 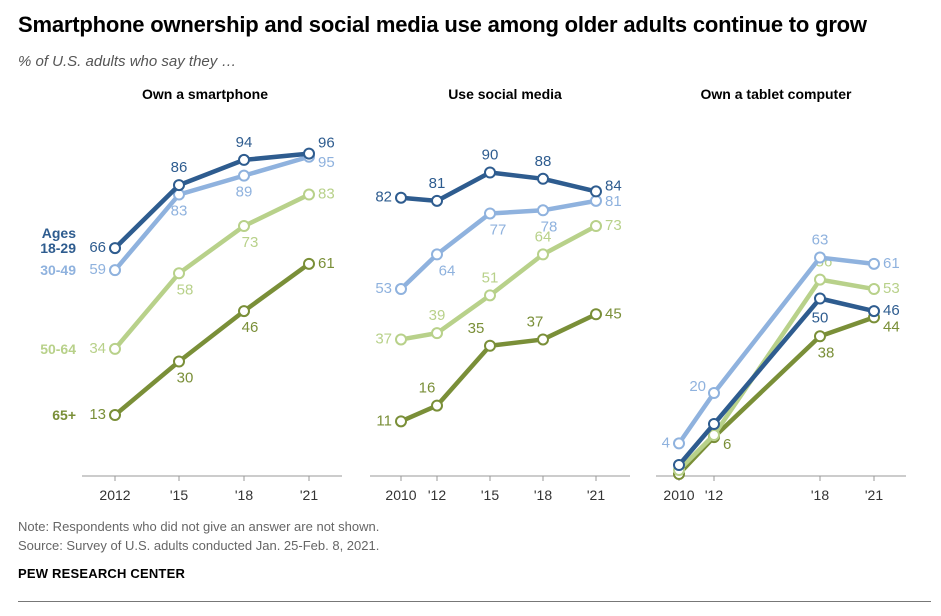 What do you see at coordinates (326, 143) in the screenshot?
I see `data-label-own-a-smartphone-18-29-3: 96` at bounding box center [326, 143].